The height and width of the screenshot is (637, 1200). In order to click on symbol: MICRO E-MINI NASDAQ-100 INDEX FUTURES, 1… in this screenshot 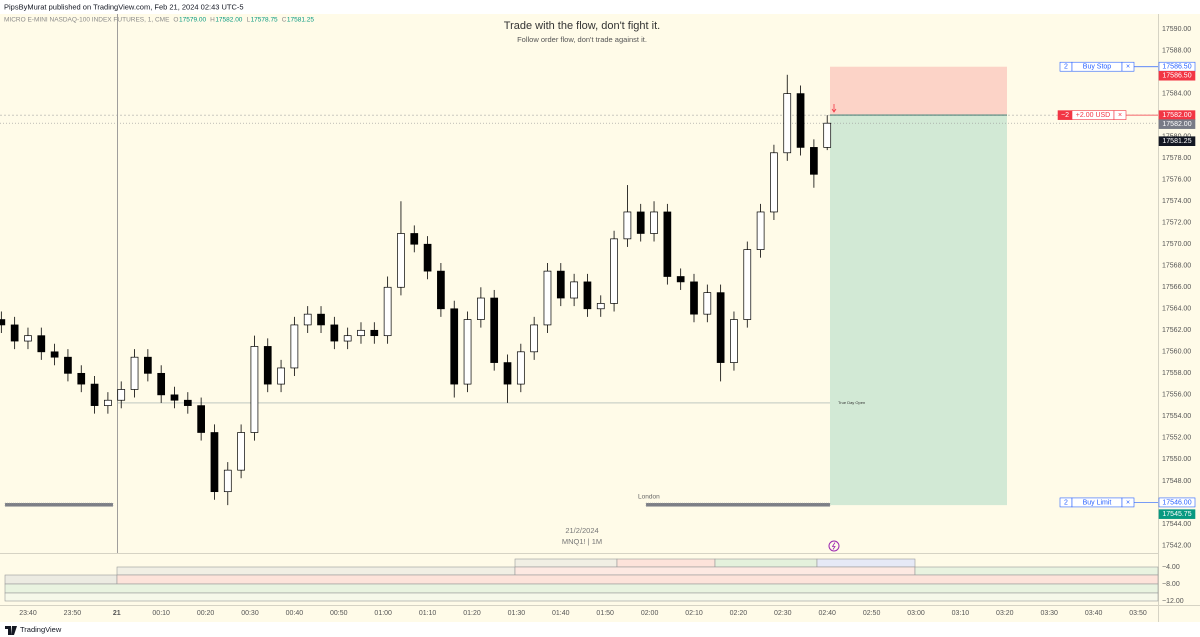, I will do `click(87, 20)`.